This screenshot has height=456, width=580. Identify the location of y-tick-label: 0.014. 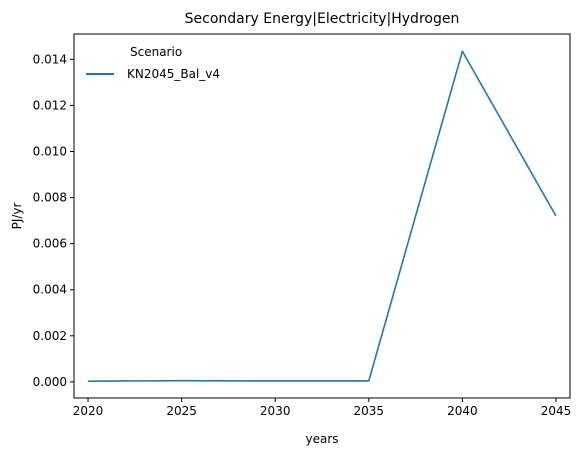
(50, 59).